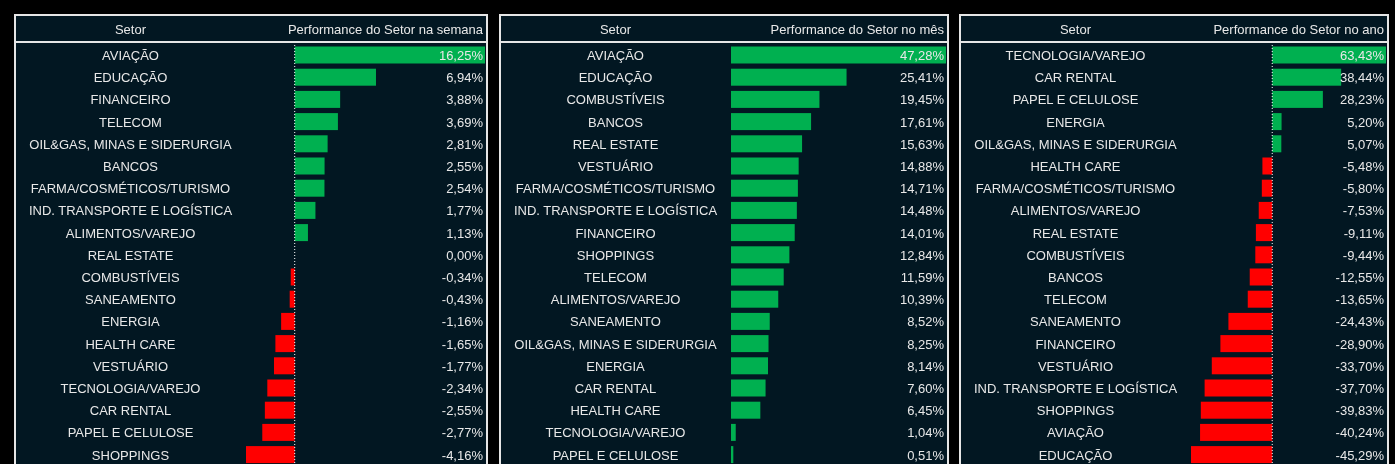  Describe the element at coordinates (615, 211) in the screenshot. I see `y-tick-label: IND. TRANSPORTE E LOGÍSTICA` at that location.